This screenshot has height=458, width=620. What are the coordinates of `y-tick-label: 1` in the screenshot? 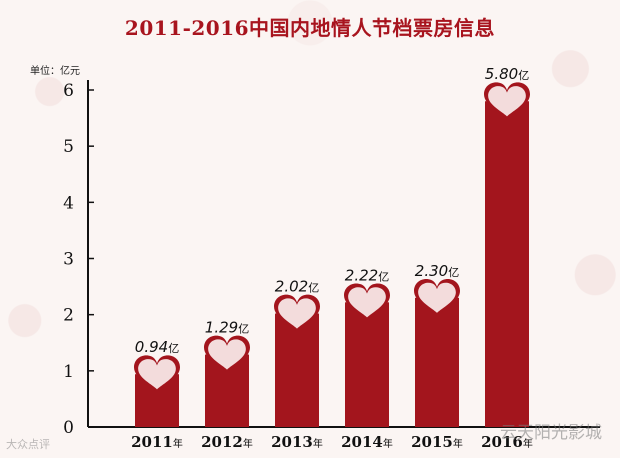 It's located at (68, 372).